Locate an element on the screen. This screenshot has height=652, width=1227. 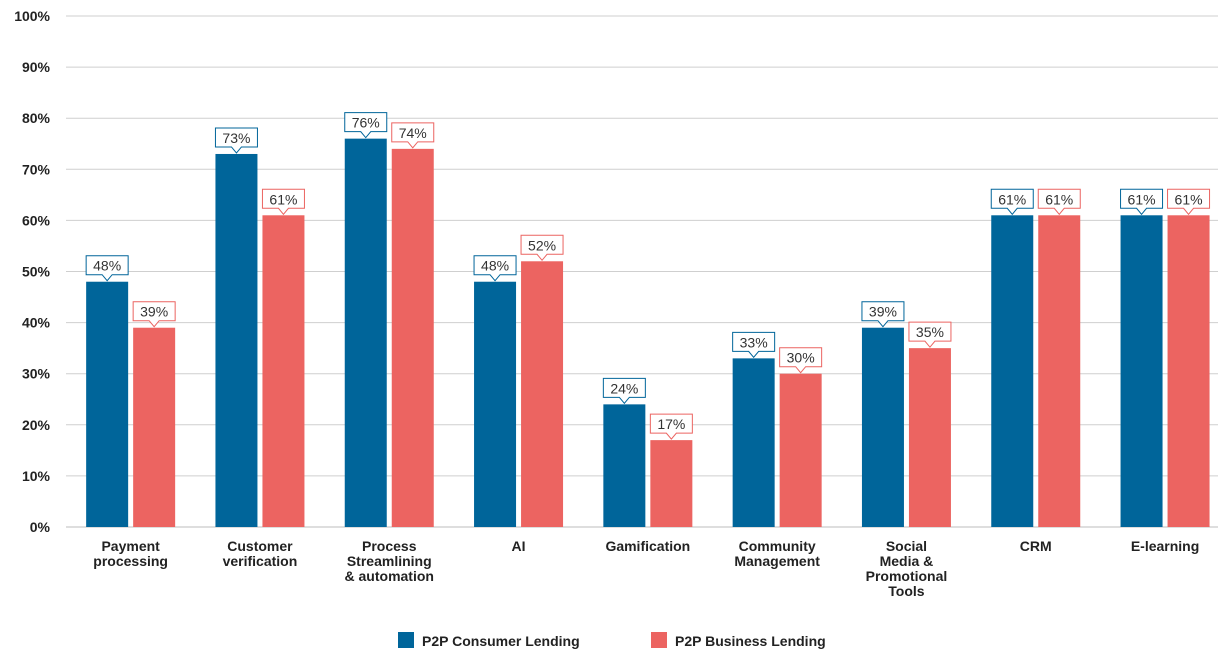
y-tick-label: 10% is located at coordinates (36, 476).